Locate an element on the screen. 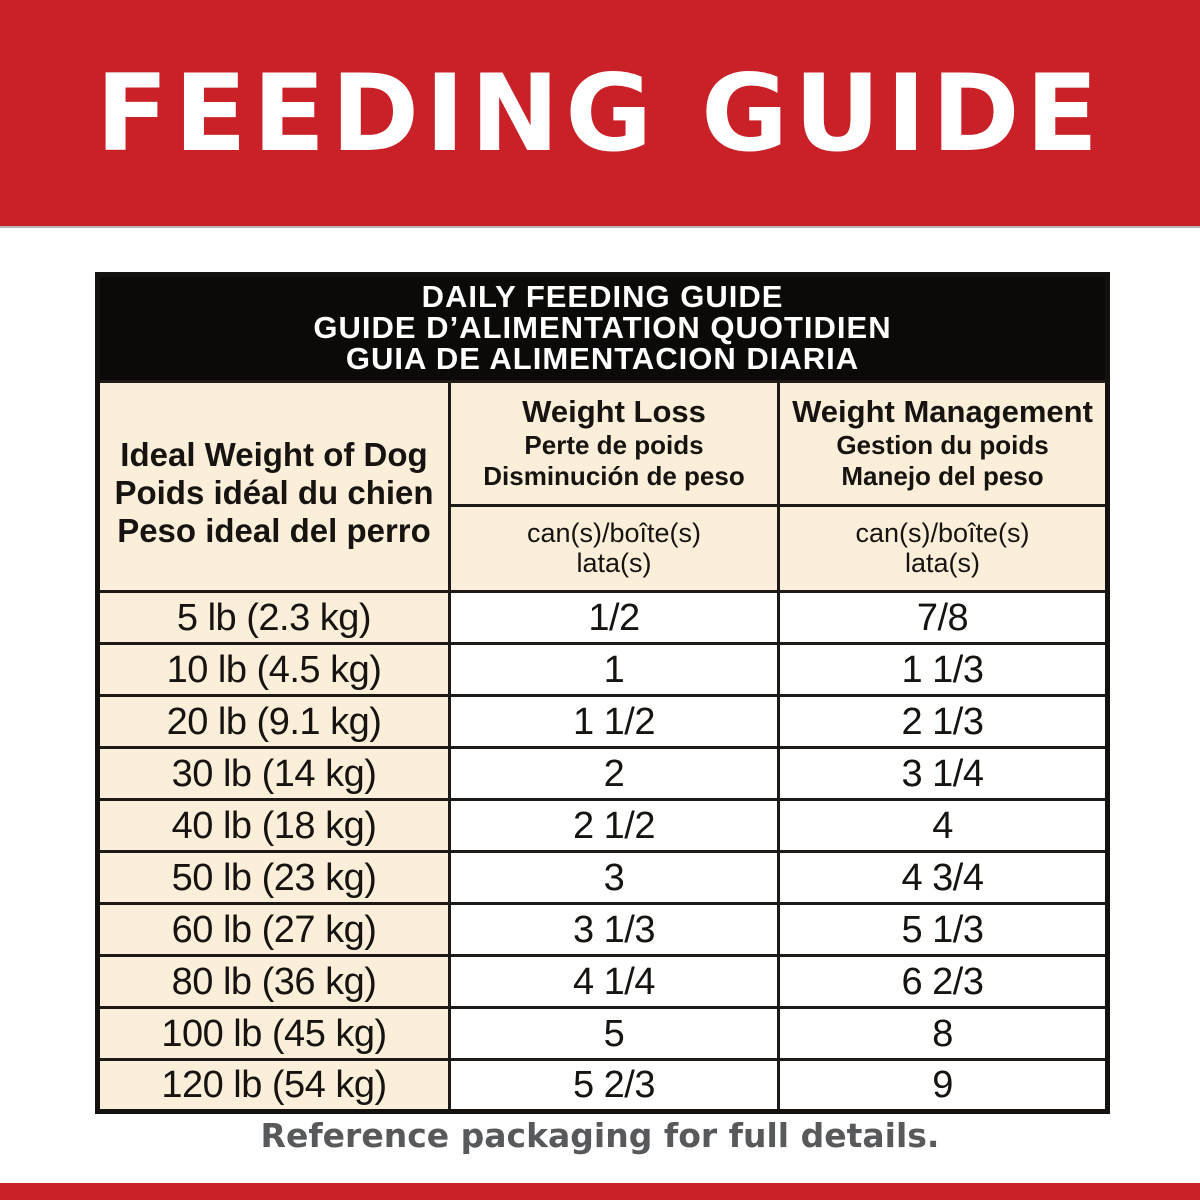 This screenshot has width=1200, height=1200. footer-note: Reference packaging for full details. is located at coordinates (600, 1135).